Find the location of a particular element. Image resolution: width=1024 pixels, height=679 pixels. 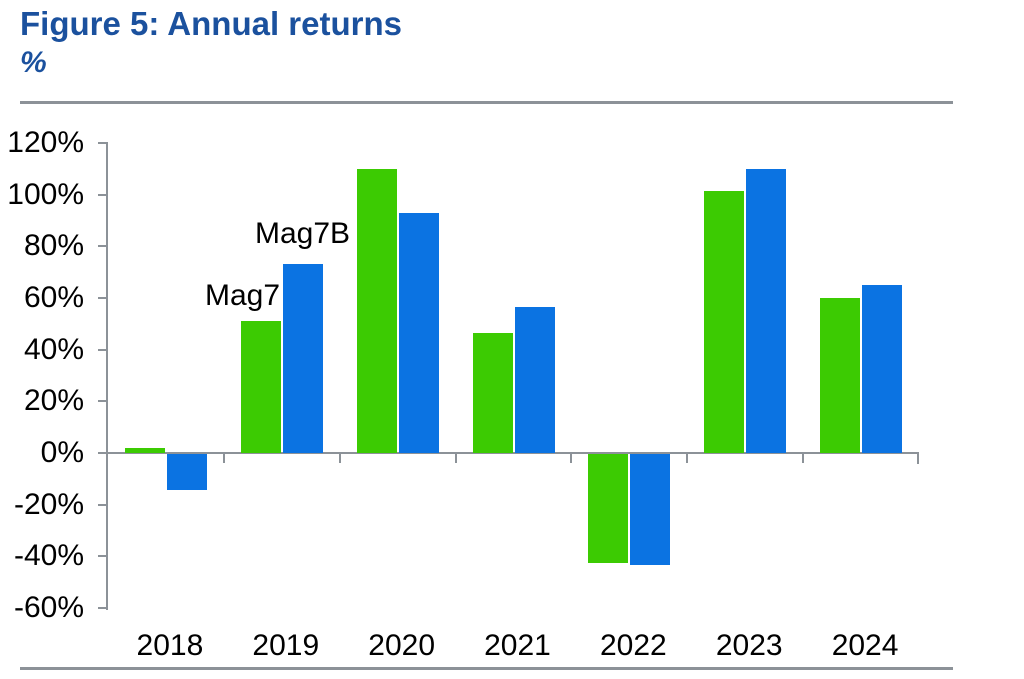

y-tick-label: -60% is located at coordinates (48, 607).